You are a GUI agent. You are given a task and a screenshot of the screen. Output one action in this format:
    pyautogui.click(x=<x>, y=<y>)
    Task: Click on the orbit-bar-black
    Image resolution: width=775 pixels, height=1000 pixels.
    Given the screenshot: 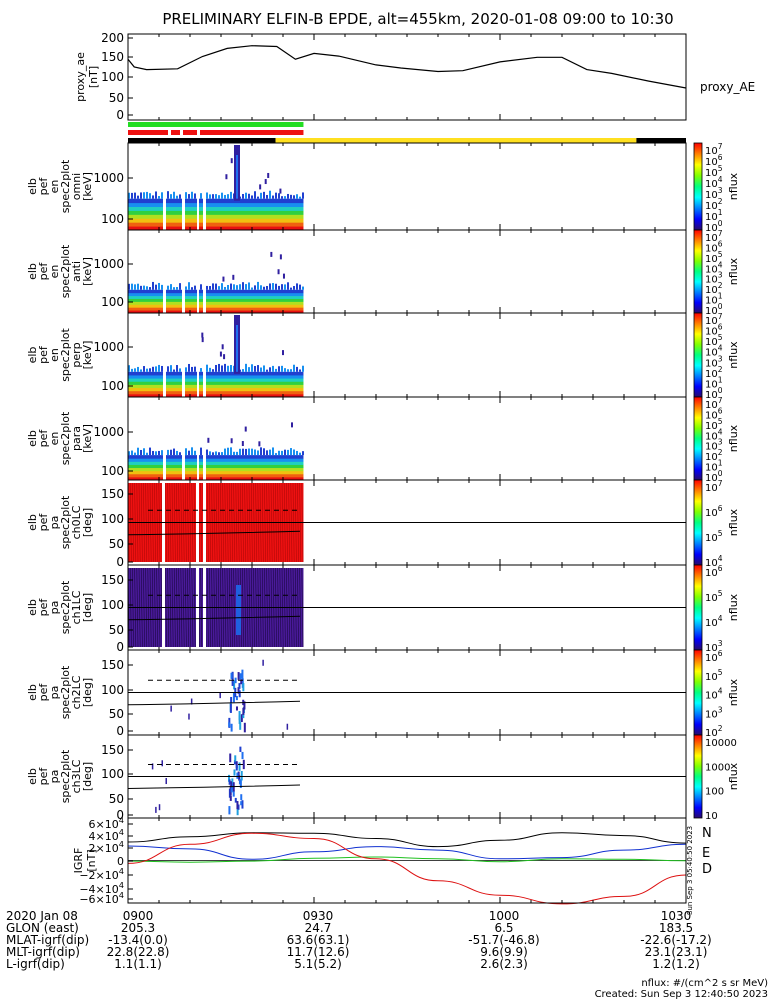 What is the action you would take?
    pyautogui.click(x=661, y=140)
    